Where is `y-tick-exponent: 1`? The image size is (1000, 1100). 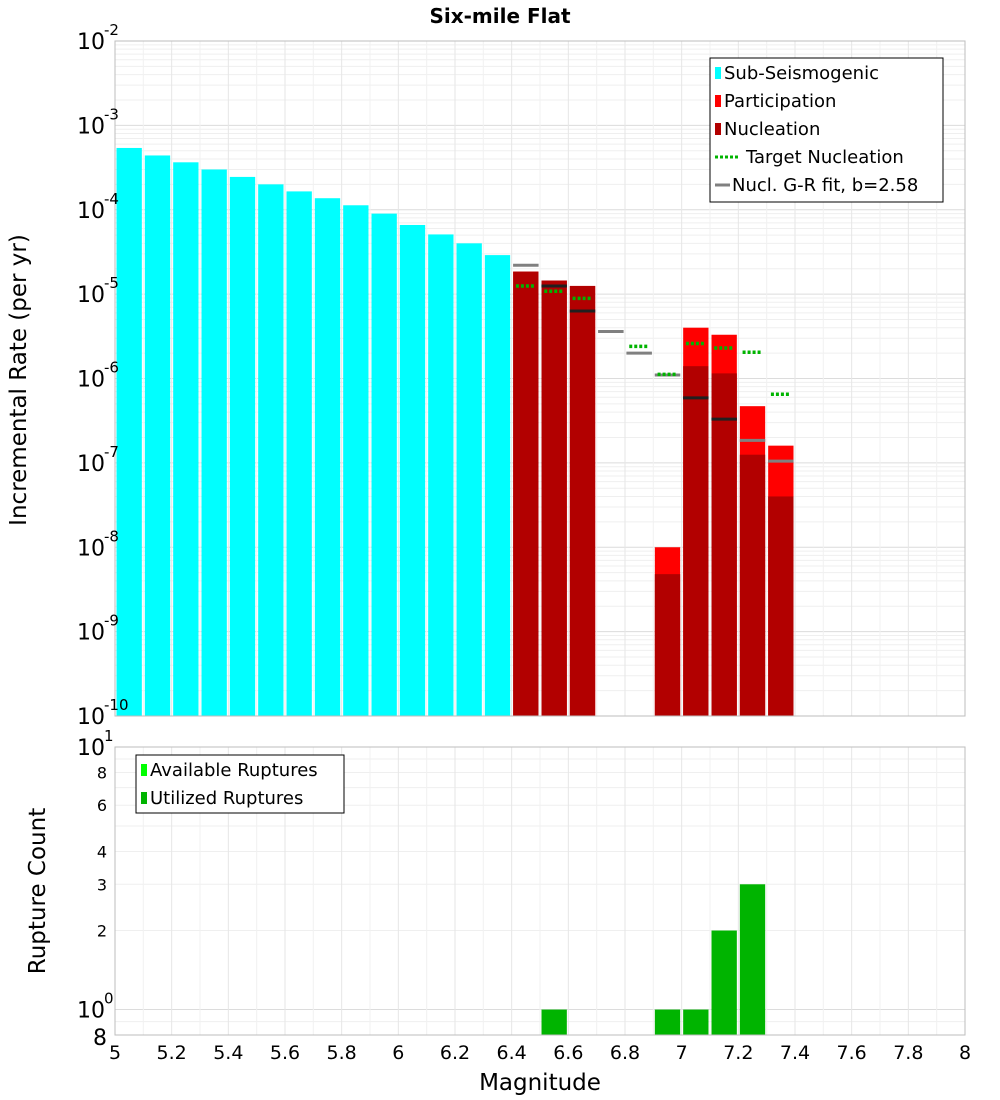 y-tick-exponent: 1 is located at coordinates (109, 736).